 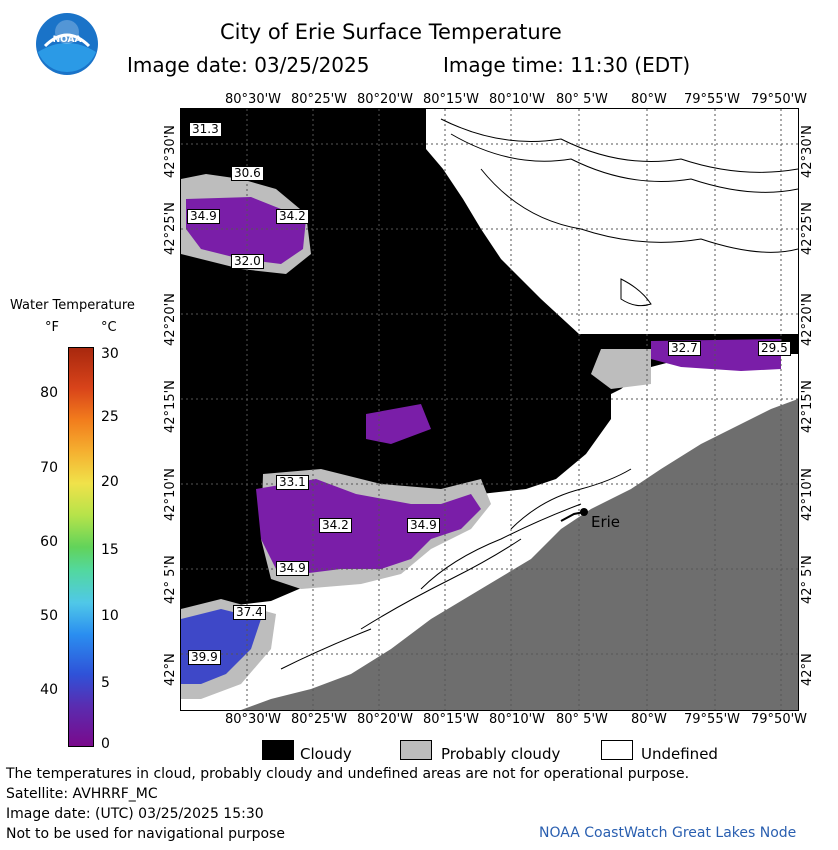 I want to click on temp-label: 31.3, so click(x=205, y=129).